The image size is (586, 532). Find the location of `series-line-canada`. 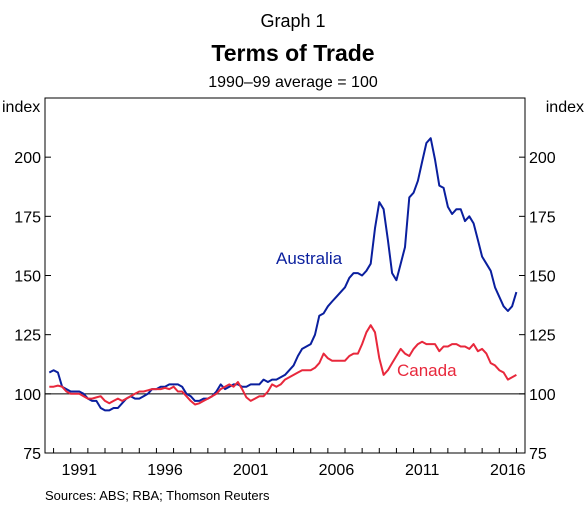

series-line-canada is located at coordinates (283, 365).